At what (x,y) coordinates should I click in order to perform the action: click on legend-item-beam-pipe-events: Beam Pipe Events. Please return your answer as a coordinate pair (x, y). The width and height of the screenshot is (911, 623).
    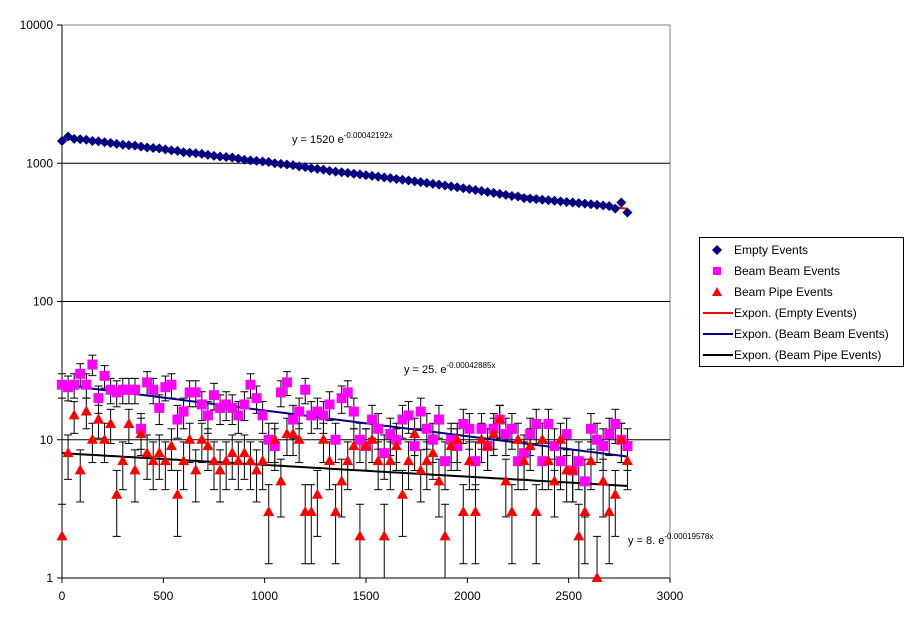
    Looking at the image, I should click on (766, 292).